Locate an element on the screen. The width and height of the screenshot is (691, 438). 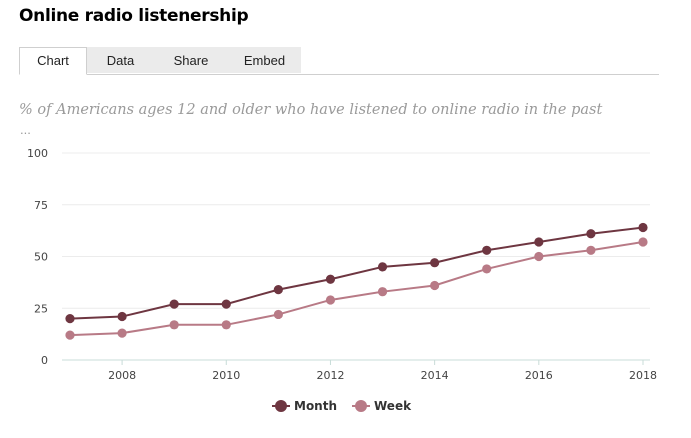
x-tick-label: 2010 is located at coordinates (226, 375).